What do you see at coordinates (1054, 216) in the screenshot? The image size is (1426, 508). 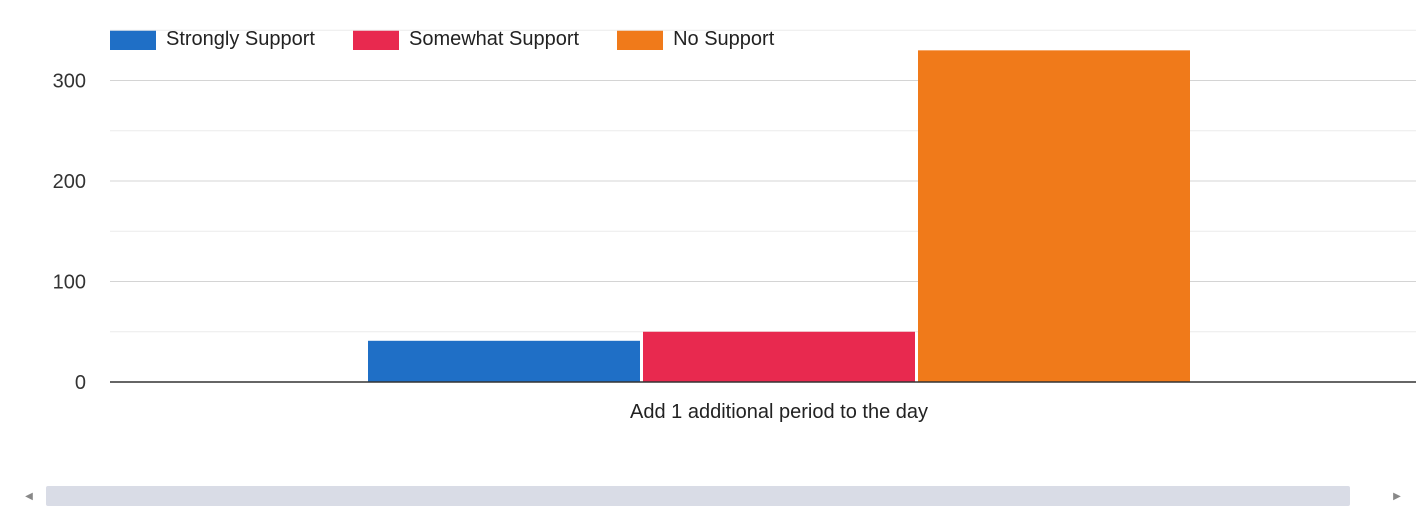 I see `bar-no-support` at bounding box center [1054, 216].